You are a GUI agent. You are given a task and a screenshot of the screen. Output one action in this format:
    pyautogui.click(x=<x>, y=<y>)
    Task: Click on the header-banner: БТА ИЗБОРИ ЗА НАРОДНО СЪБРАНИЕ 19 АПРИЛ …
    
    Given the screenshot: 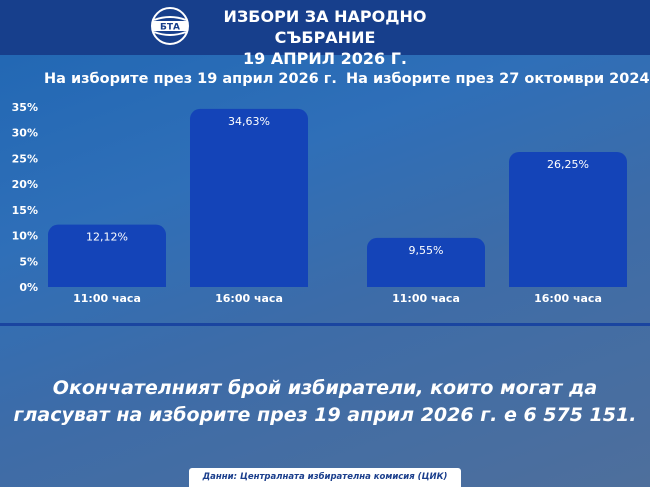 What is the action you would take?
    pyautogui.click(x=325, y=34)
    